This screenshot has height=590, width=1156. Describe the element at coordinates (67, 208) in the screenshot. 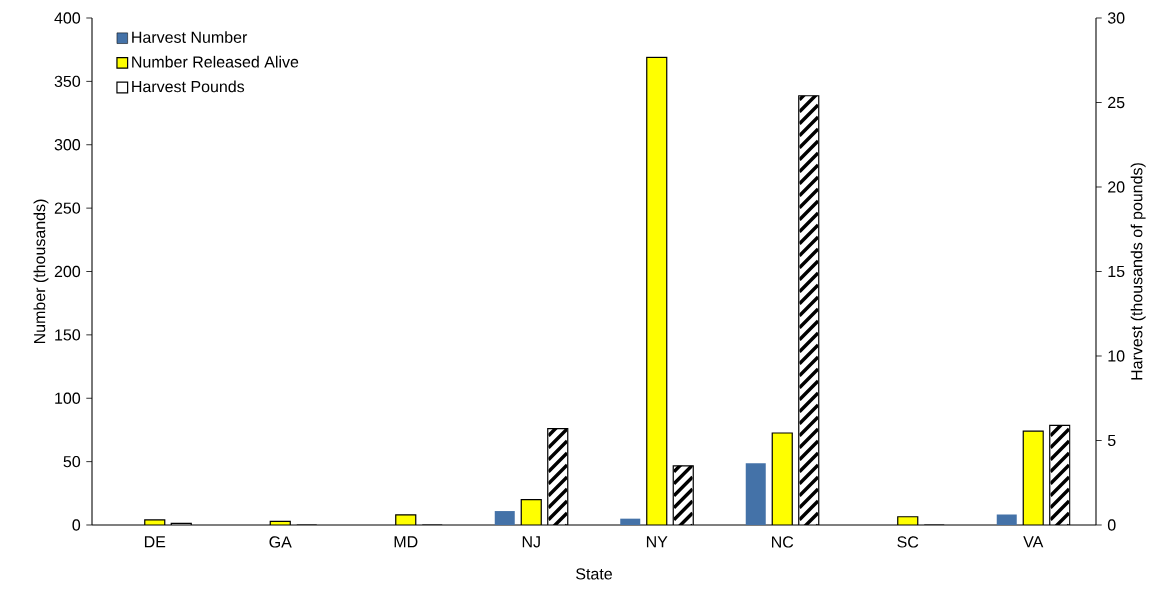

I see `y-tick-label: 250` at that location.